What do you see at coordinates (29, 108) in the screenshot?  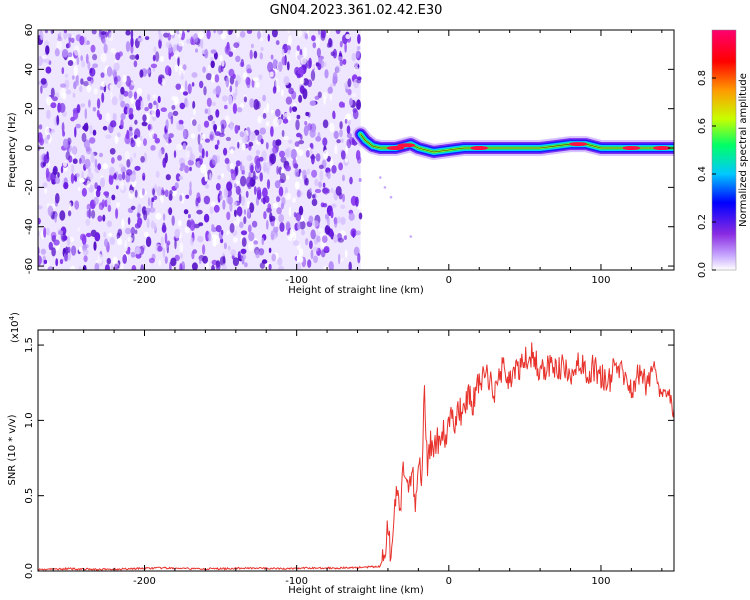 I see `y-tick-label: 20` at bounding box center [29, 108].